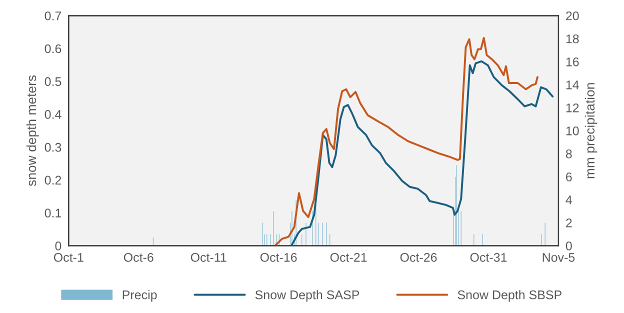 The image size is (624, 313). What do you see at coordinates (53, 147) in the screenshot?
I see `y-tick-label: 0.3` at bounding box center [53, 147].